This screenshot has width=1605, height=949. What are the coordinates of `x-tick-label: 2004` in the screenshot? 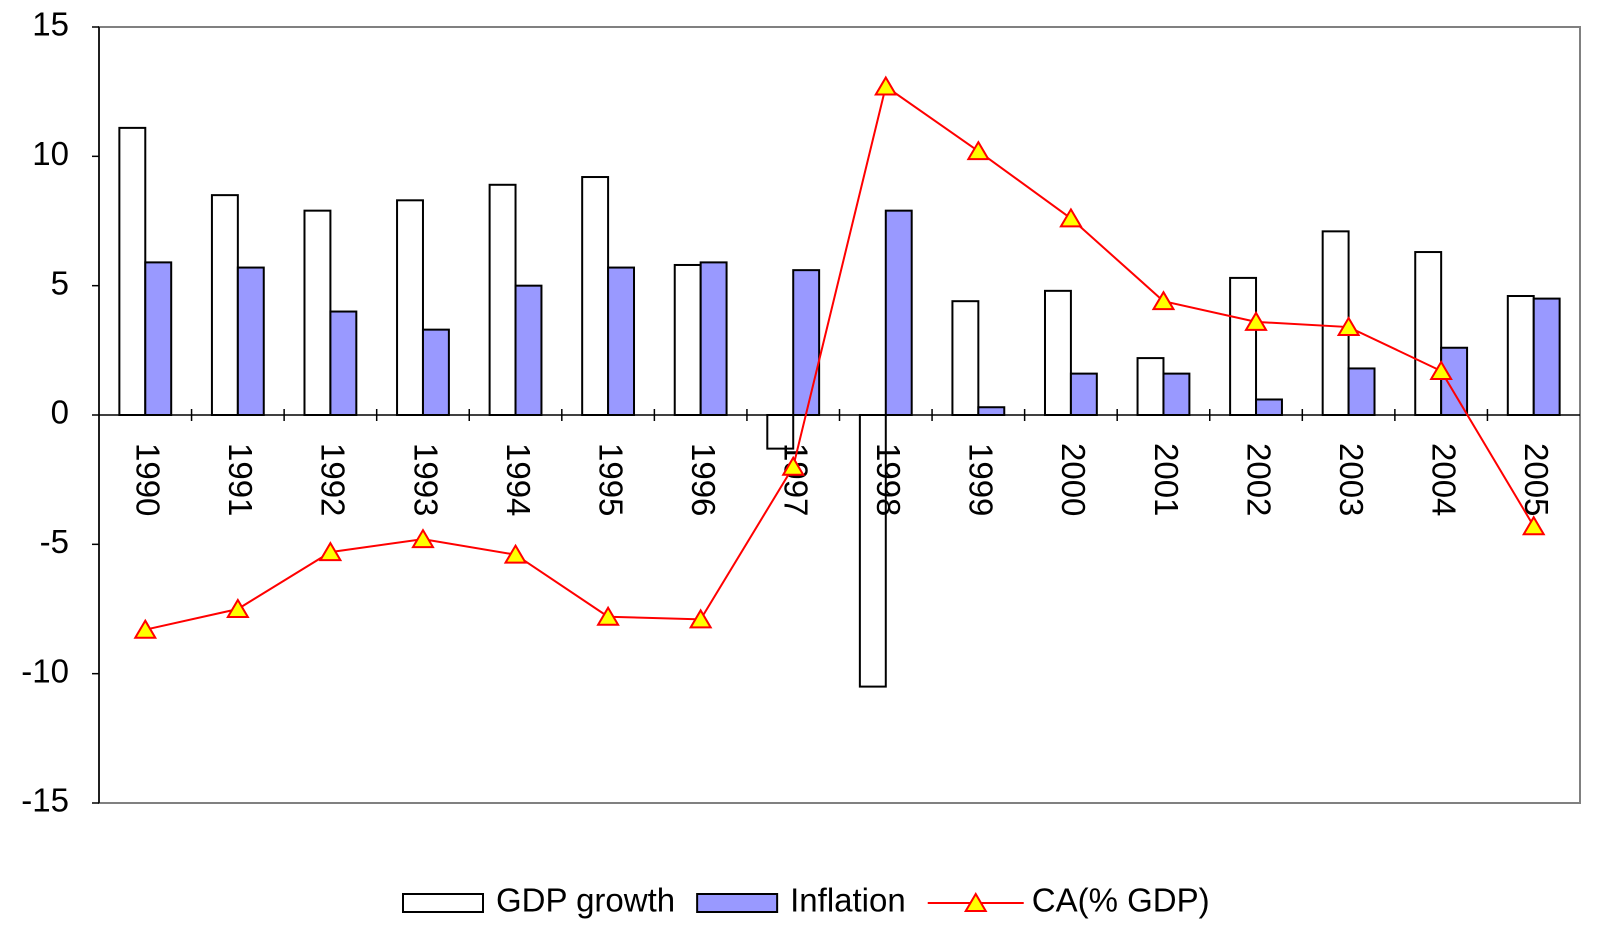 It's located at (1443, 479).